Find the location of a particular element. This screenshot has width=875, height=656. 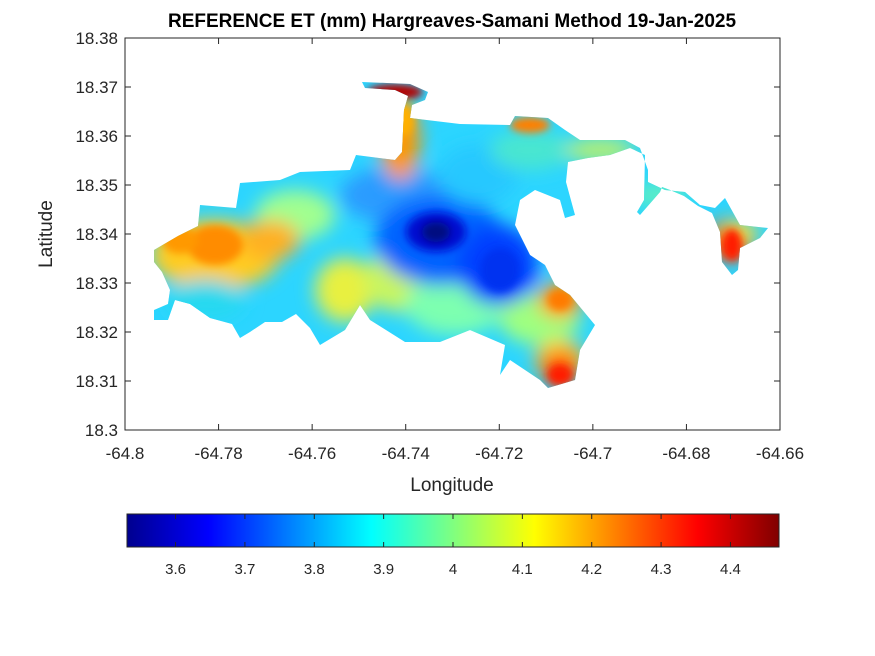

y-tick-label: 18.34 is located at coordinates (96, 234).